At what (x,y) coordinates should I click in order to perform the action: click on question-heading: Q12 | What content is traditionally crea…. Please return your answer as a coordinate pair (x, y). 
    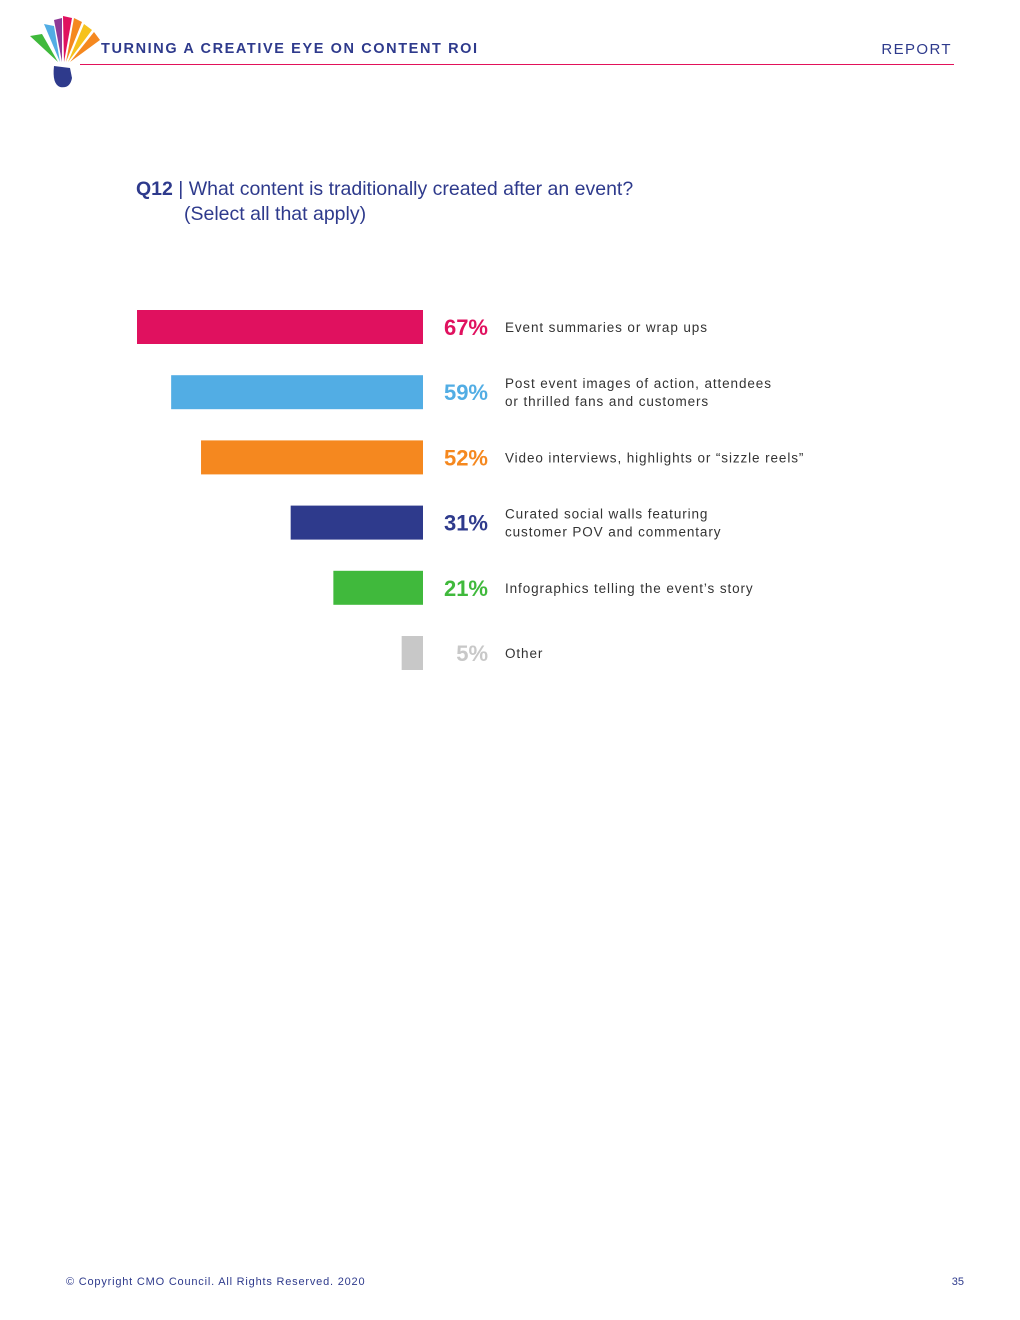
    Looking at the image, I should click on (384, 202).